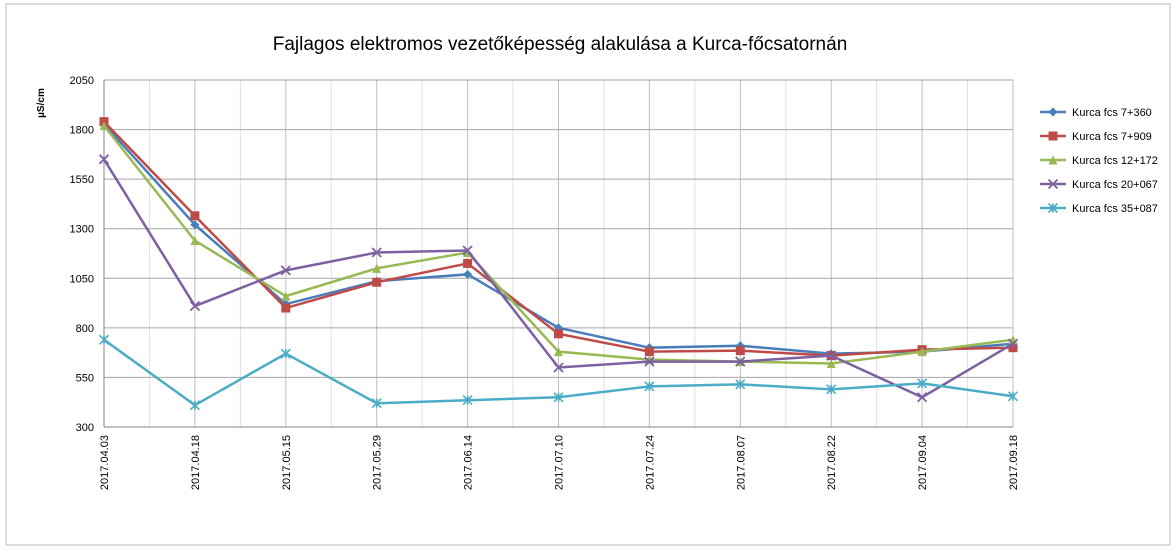 The width and height of the screenshot is (1176, 554). What do you see at coordinates (82, 230) in the screenshot?
I see `y-tick-label: 1300` at bounding box center [82, 230].